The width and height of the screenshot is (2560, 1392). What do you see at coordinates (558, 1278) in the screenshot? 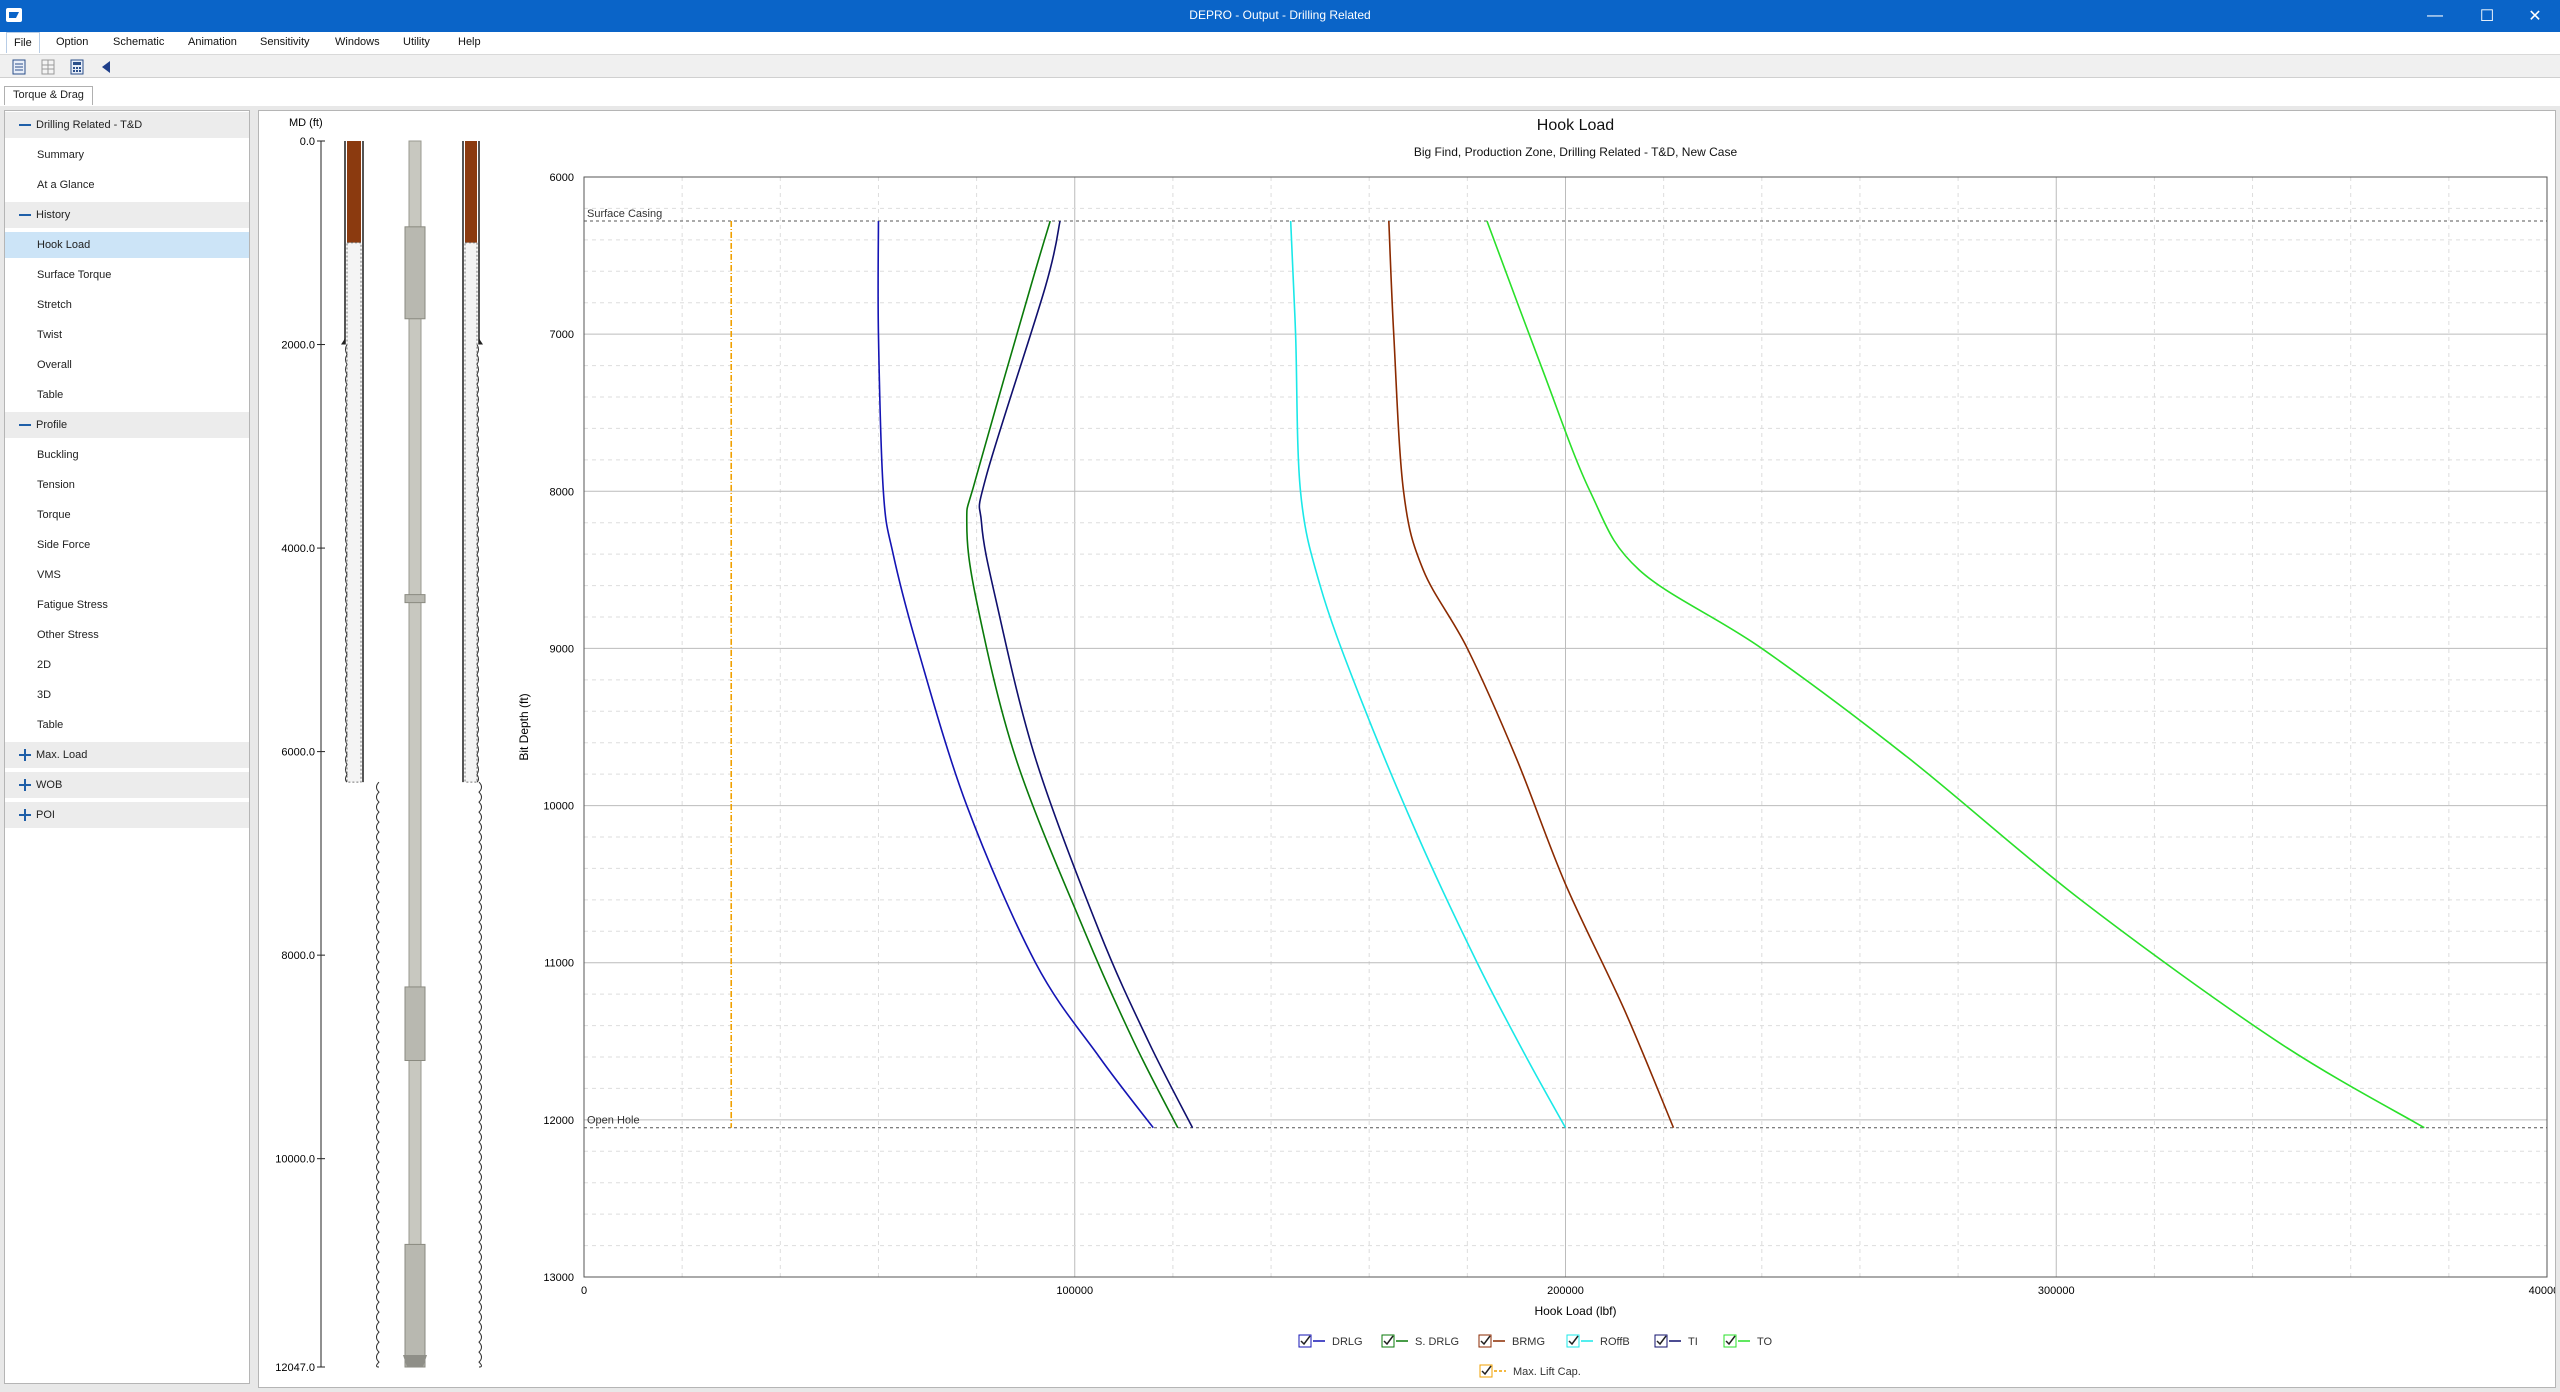
I see `y-tick-label: 13000` at bounding box center [558, 1278].